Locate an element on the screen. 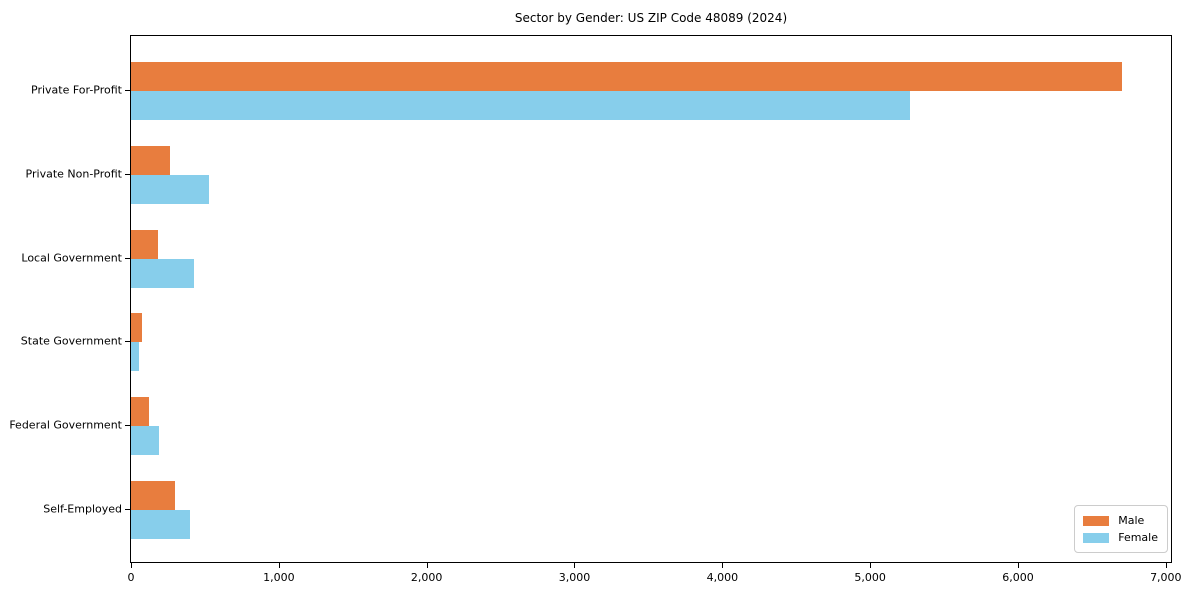 The height and width of the screenshot is (600, 1200). y-axis-label: Private For-Profit is located at coordinates (76, 90).